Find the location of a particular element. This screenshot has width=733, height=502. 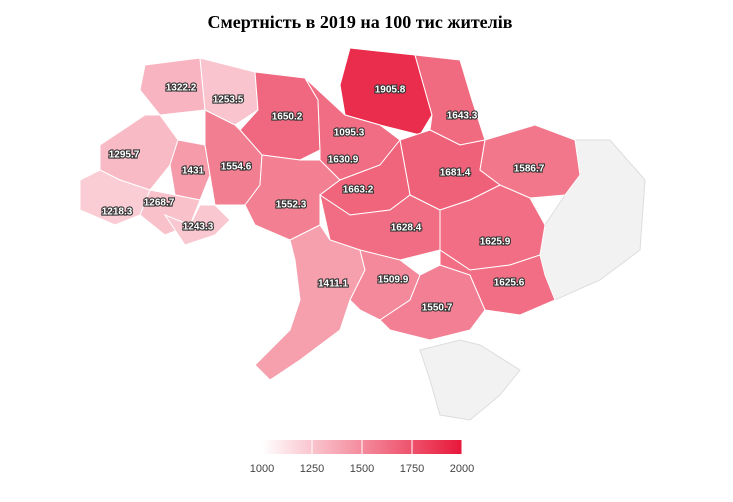

legend-tick-label: 1000 is located at coordinates (262, 469).